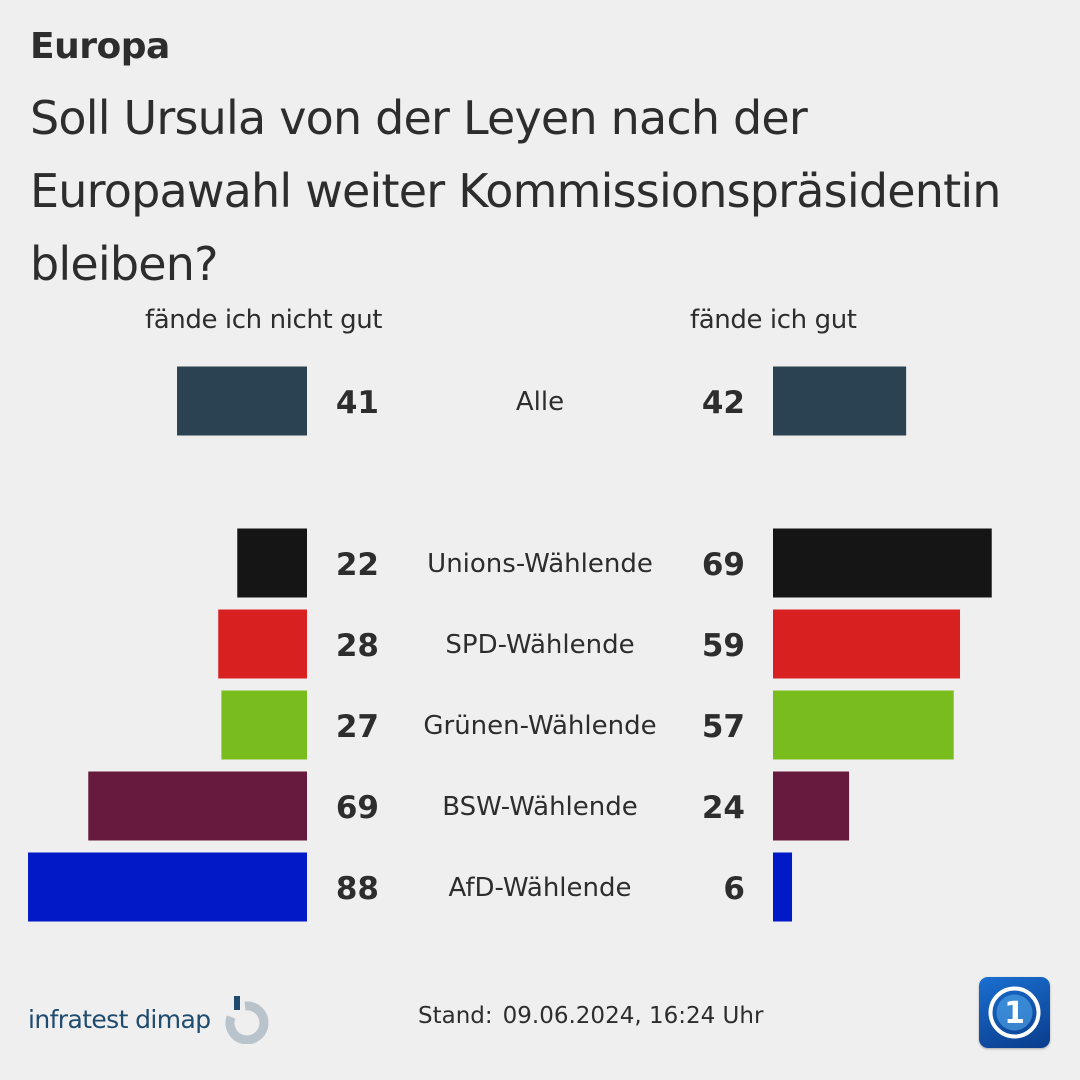  What do you see at coordinates (357, 565) in the screenshot?
I see `value-label-left: 22` at bounding box center [357, 565].